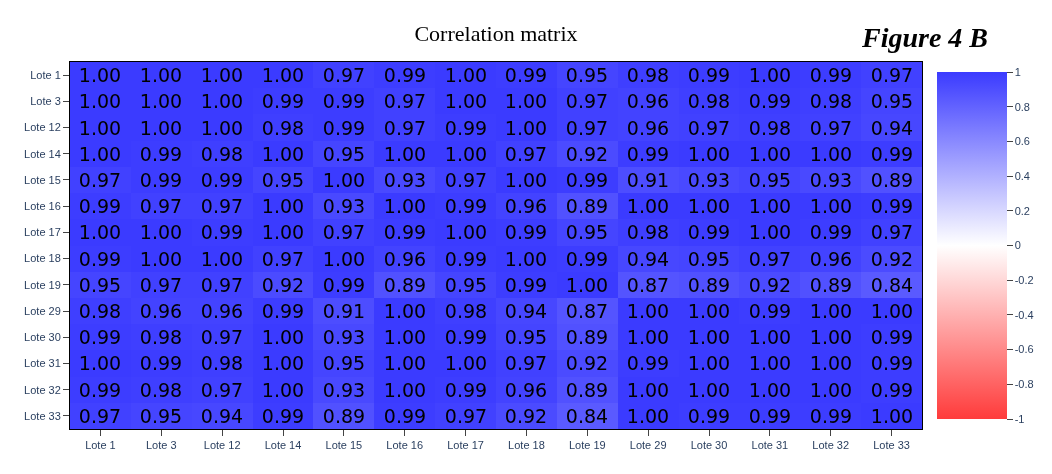 This screenshot has width=1052, height=474. I want to click on color-bar-label: -0.2, so click(1024, 280).